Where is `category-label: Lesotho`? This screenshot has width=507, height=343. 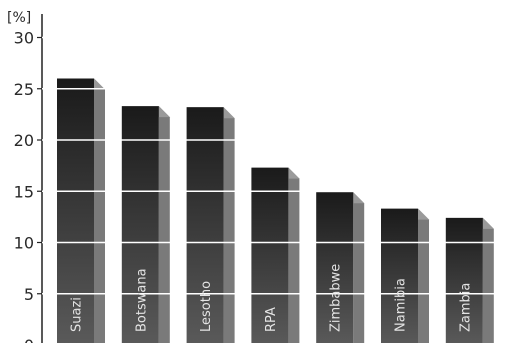
category-label: Lesotho is located at coordinates (206, 306).